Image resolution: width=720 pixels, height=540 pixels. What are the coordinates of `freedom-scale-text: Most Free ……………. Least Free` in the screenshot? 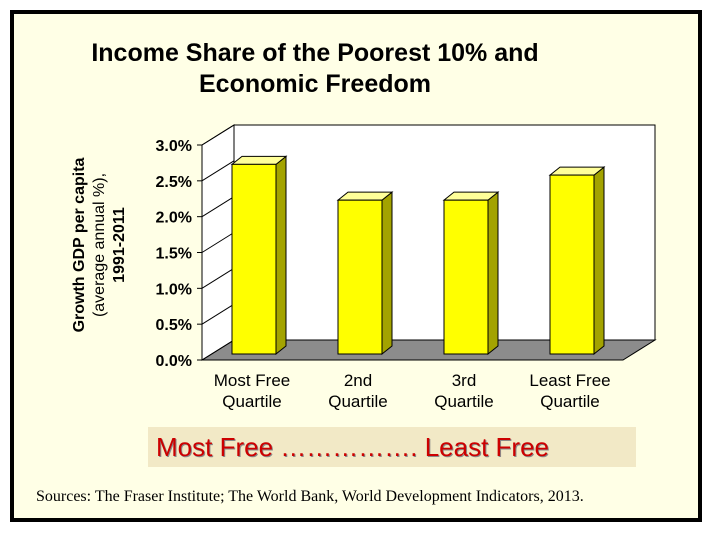 It's located at (352, 447).